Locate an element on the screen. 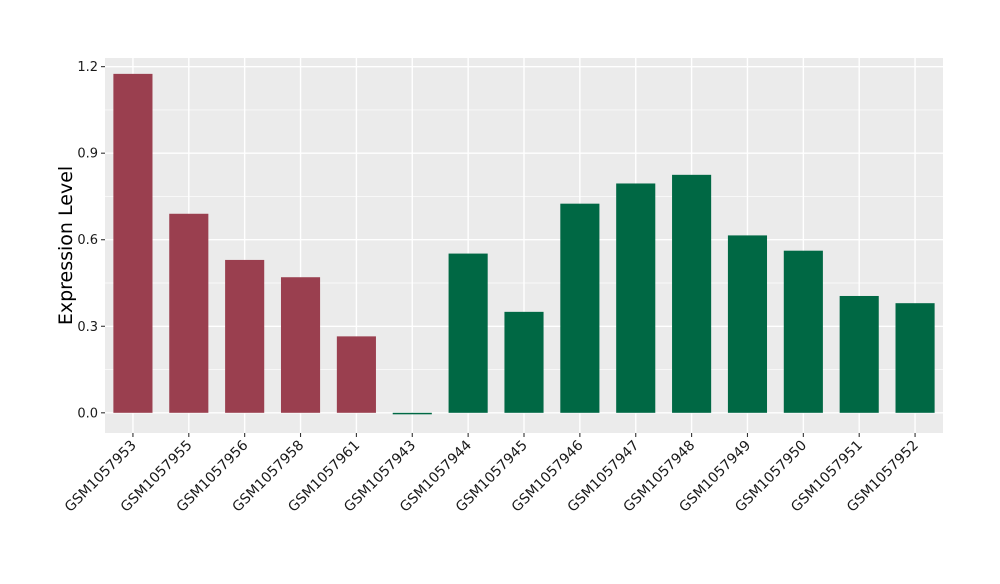 The height and width of the screenshot is (584, 1000). y-tick-label: 0.9 is located at coordinates (87, 154).